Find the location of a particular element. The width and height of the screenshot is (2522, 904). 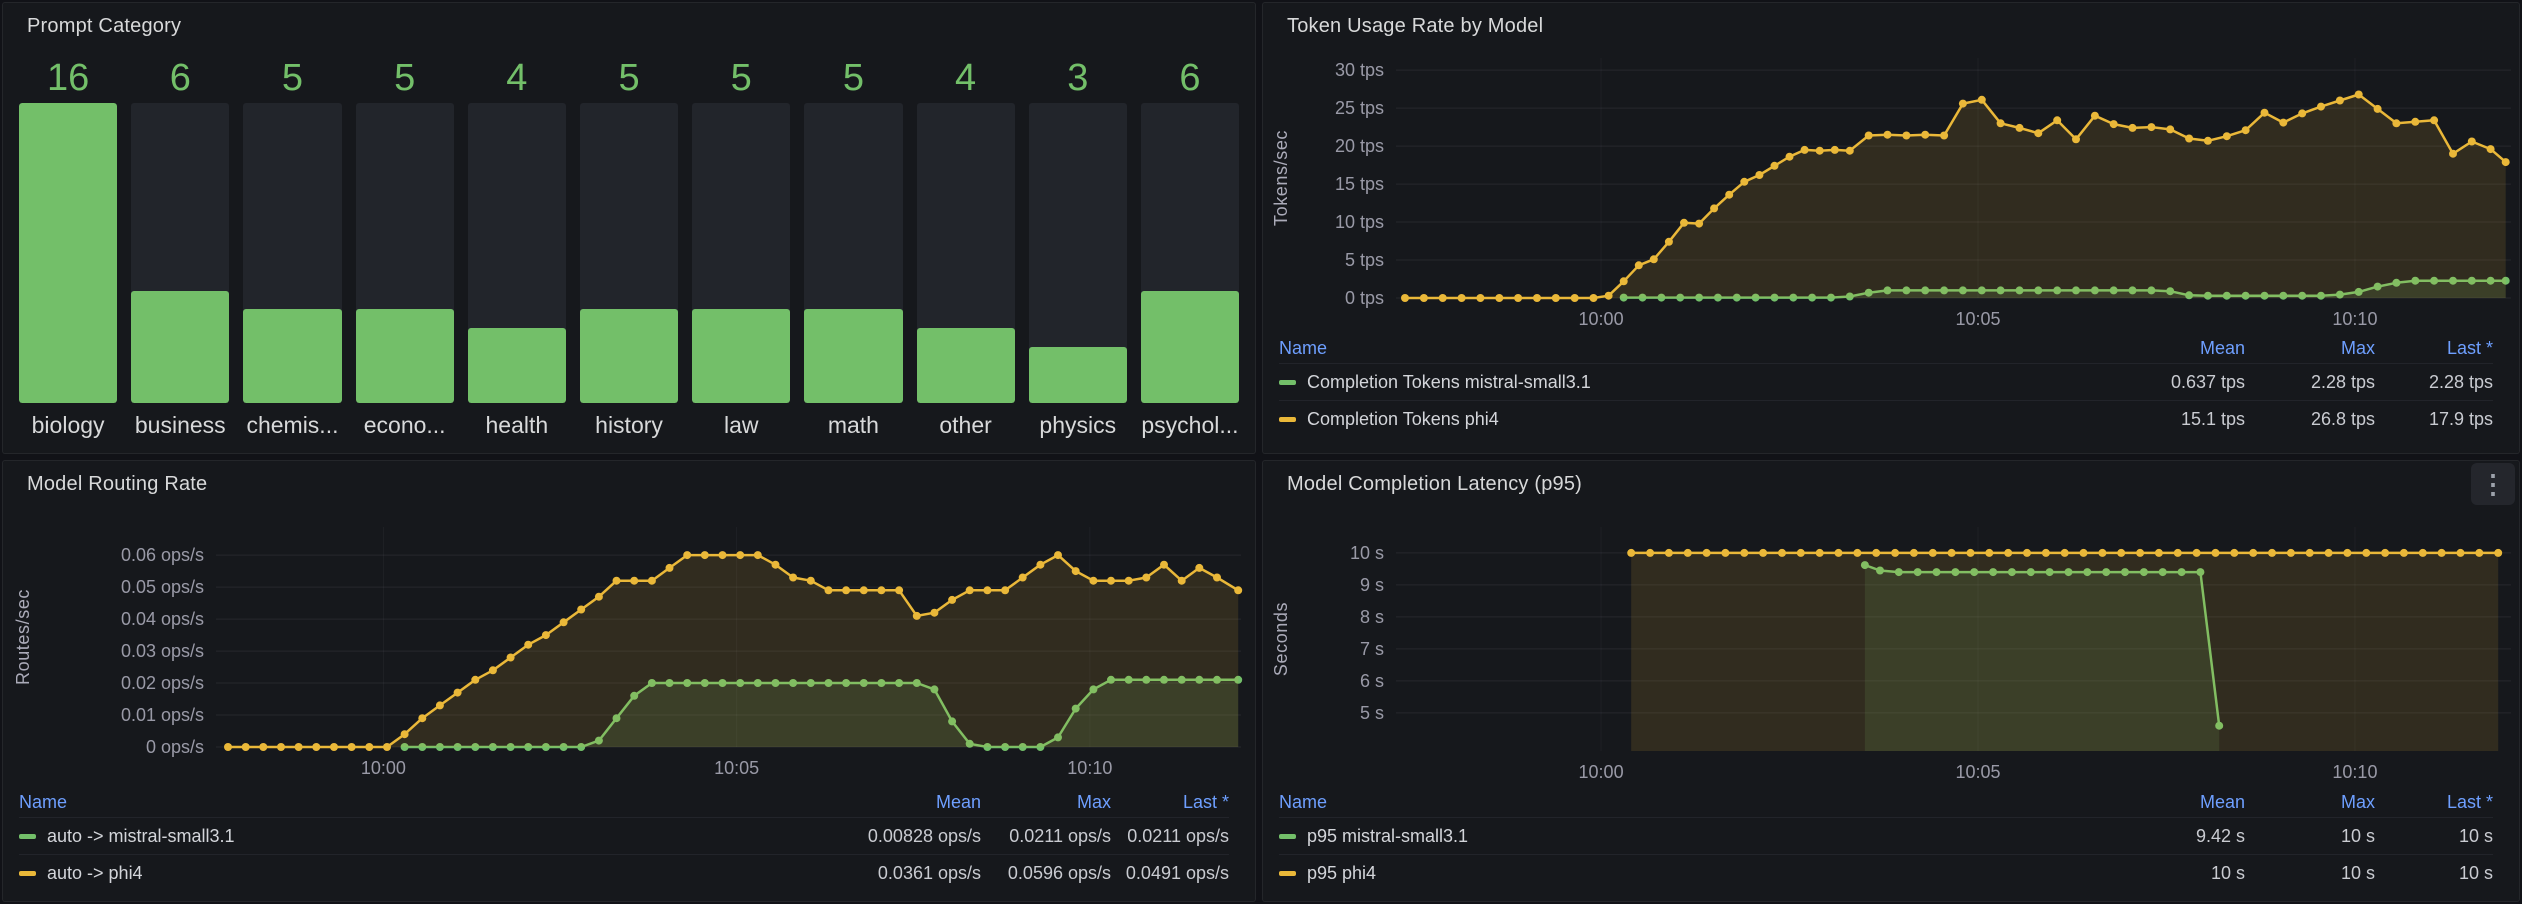

bar-physics: 3 physics is located at coordinates (1077, 241).